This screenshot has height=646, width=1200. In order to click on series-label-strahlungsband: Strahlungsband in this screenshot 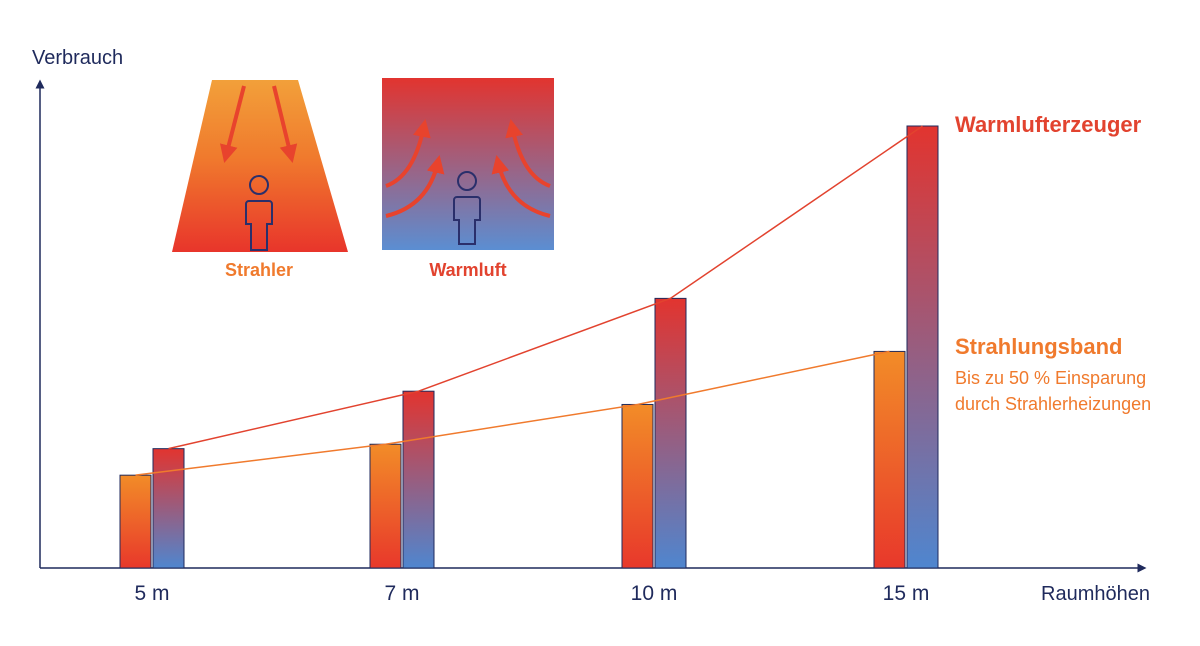, I will do `click(1038, 346)`.